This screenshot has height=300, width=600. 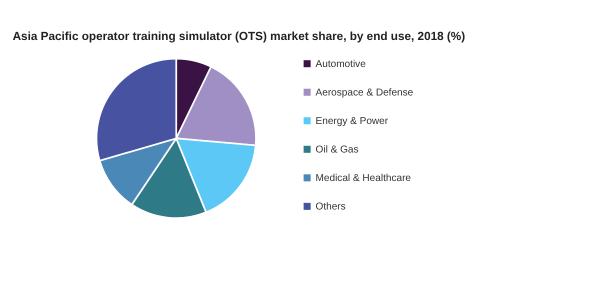 What do you see at coordinates (331, 207) in the screenshot?
I see `legend-label: Others` at bounding box center [331, 207].